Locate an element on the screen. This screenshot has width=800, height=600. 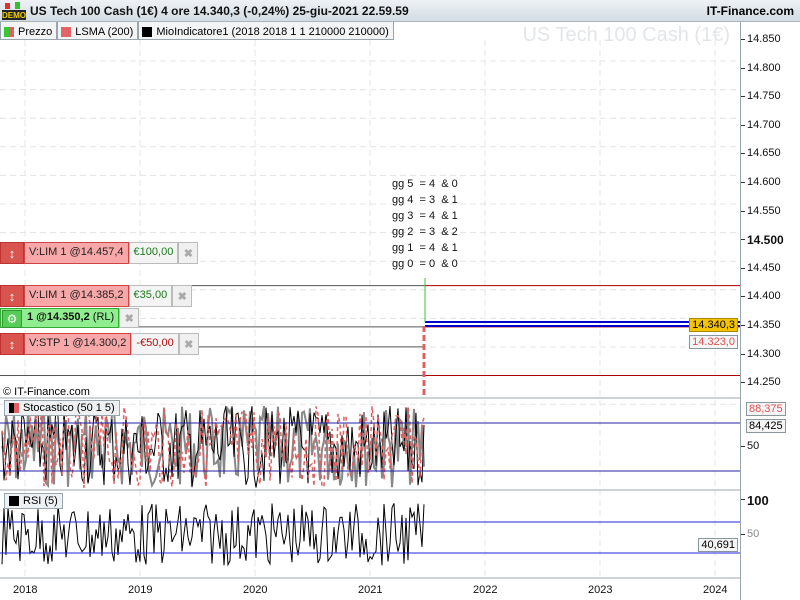
rsi-title: RSI (5) is located at coordinates (40, 501).